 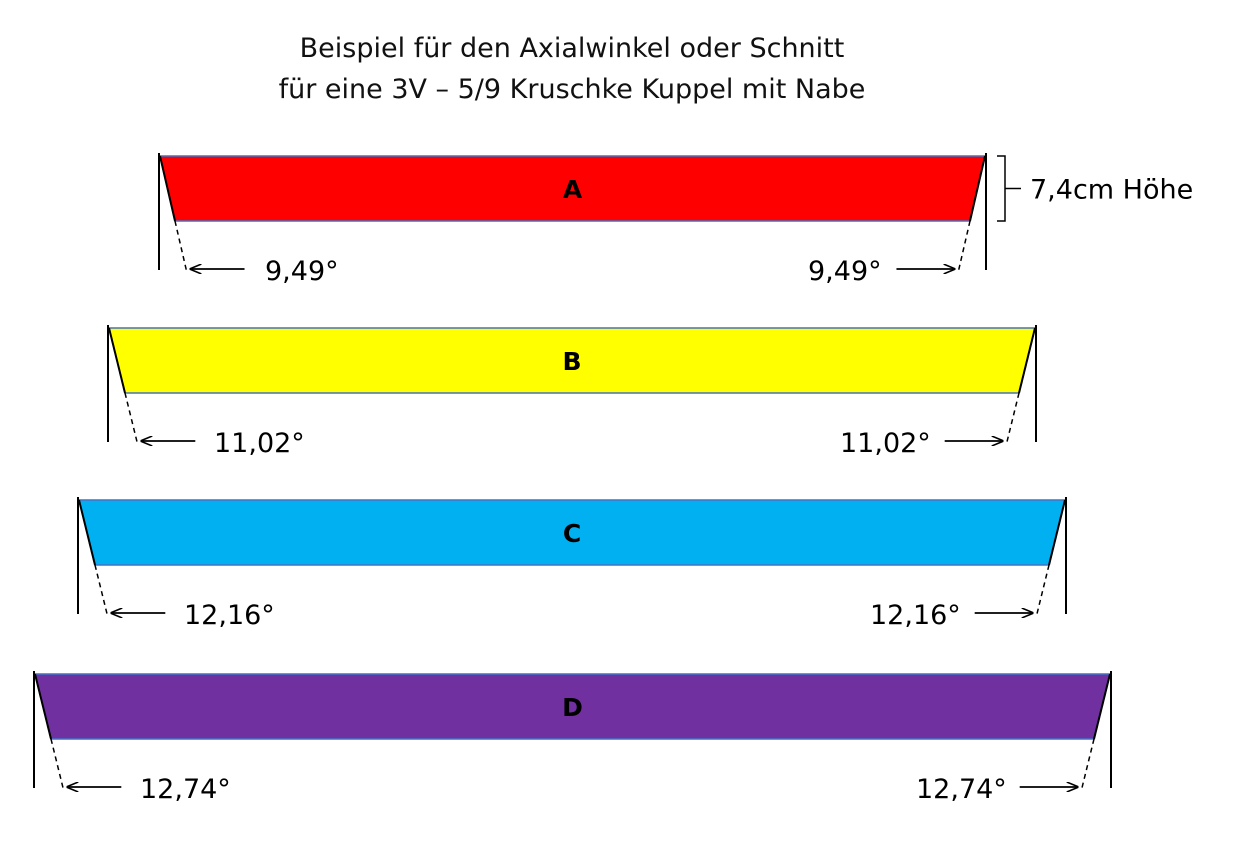 I want to click on angle-right: 11,02°, so click(x=885, y=443).